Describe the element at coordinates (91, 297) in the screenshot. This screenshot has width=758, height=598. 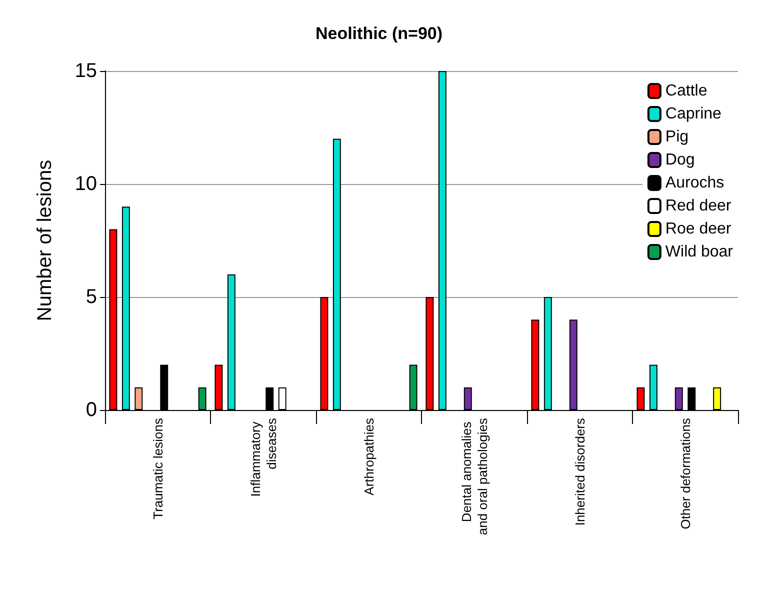
I see `y-tick-label: 5` at that location.